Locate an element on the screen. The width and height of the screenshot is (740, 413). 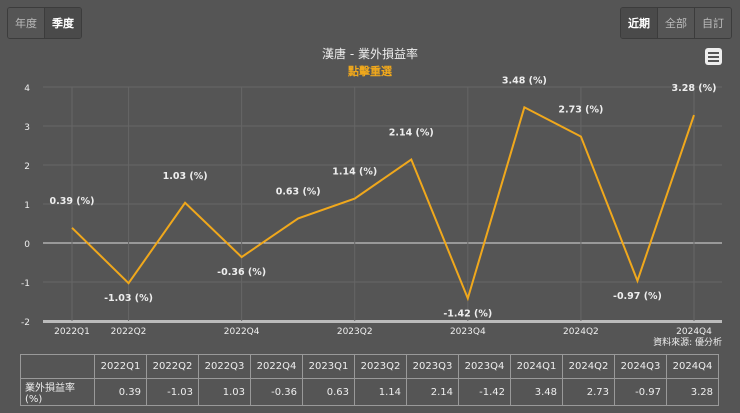
table-cell: 0.63 is located at coordinates (328, 392).